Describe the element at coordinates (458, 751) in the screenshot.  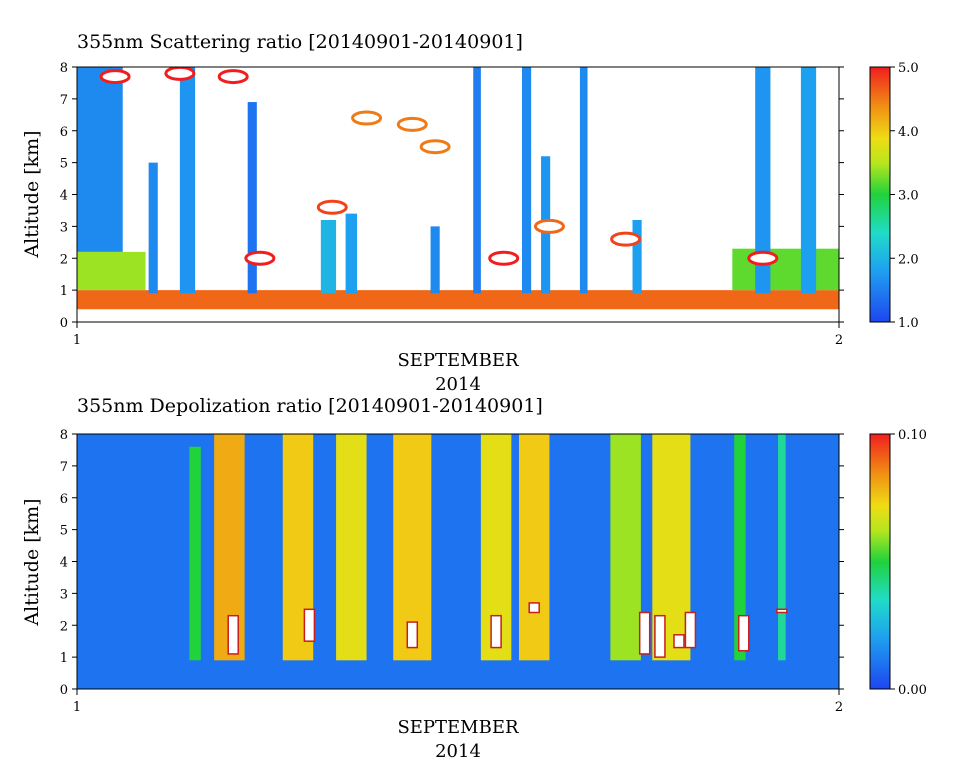
I see `panel2-x-year-label: 2014` at that location.